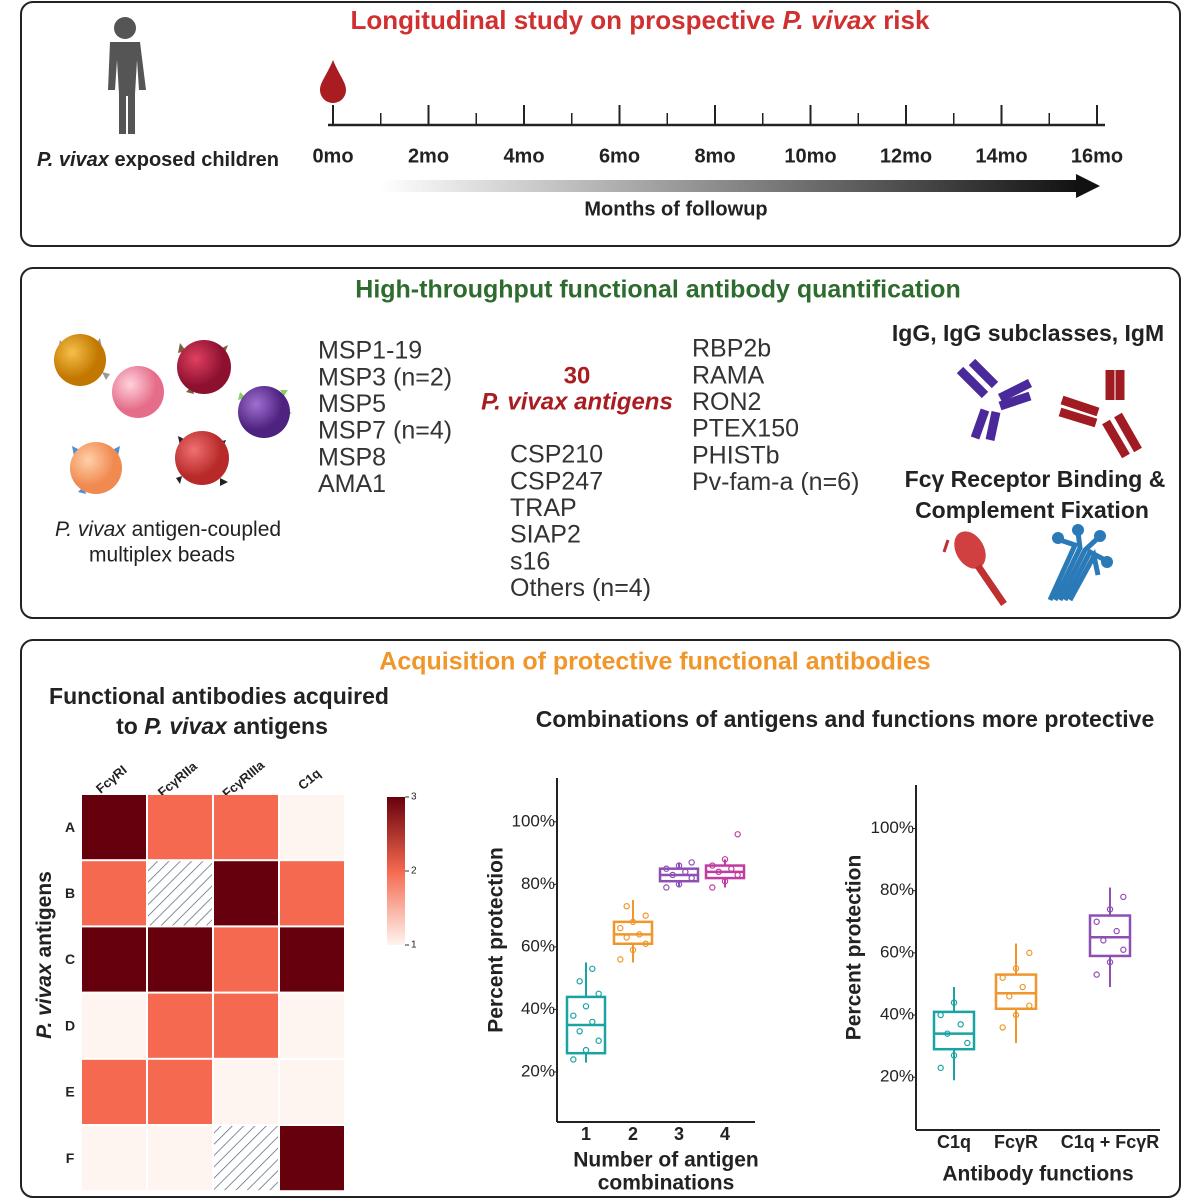 Image resolution: width=1200 pixels, height=1200 pixels. I want to click on x-tick-label: 4, so click(725, 1134).